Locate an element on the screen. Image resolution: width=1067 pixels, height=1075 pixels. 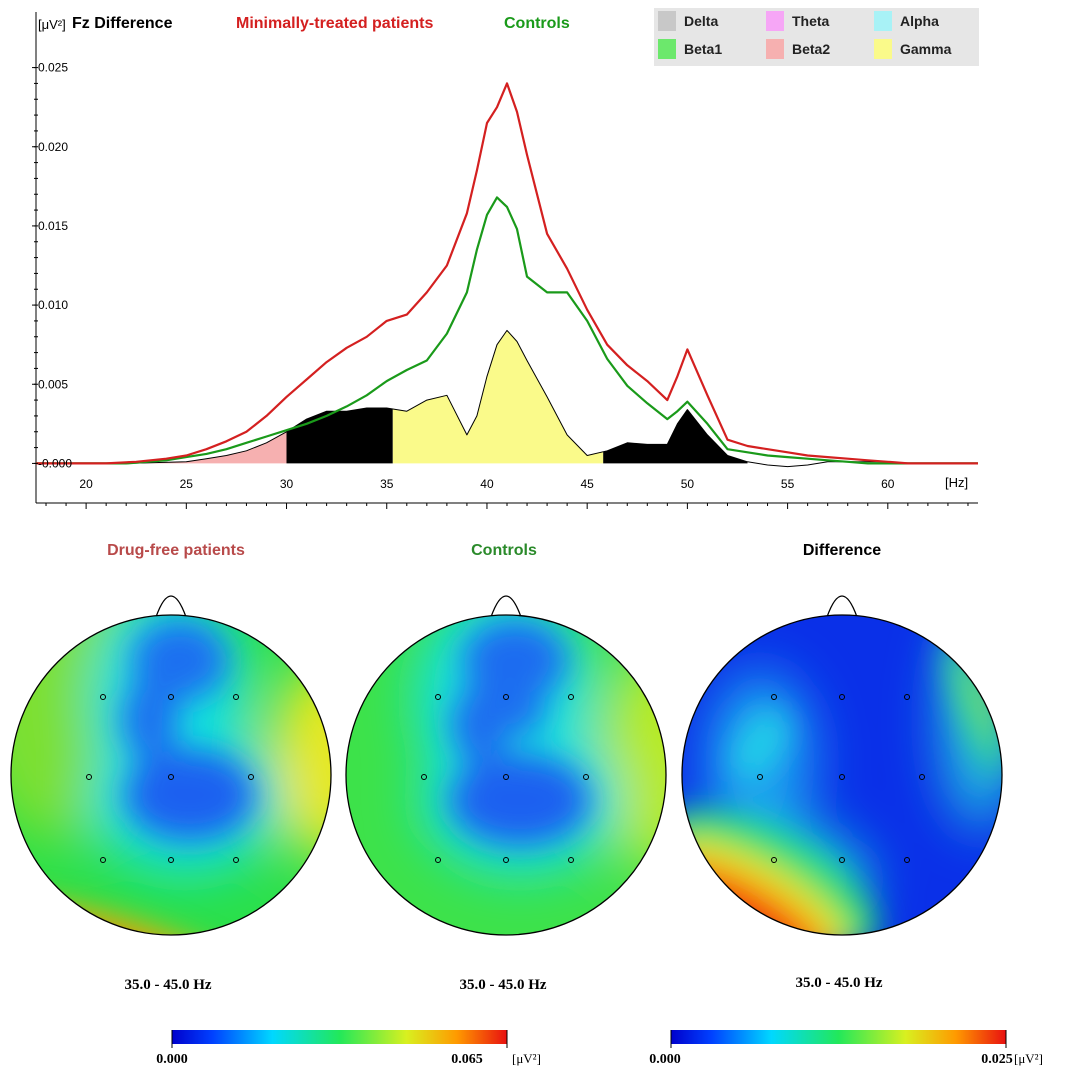
band-fill-gamma-high is located at coordinates (675, 436).